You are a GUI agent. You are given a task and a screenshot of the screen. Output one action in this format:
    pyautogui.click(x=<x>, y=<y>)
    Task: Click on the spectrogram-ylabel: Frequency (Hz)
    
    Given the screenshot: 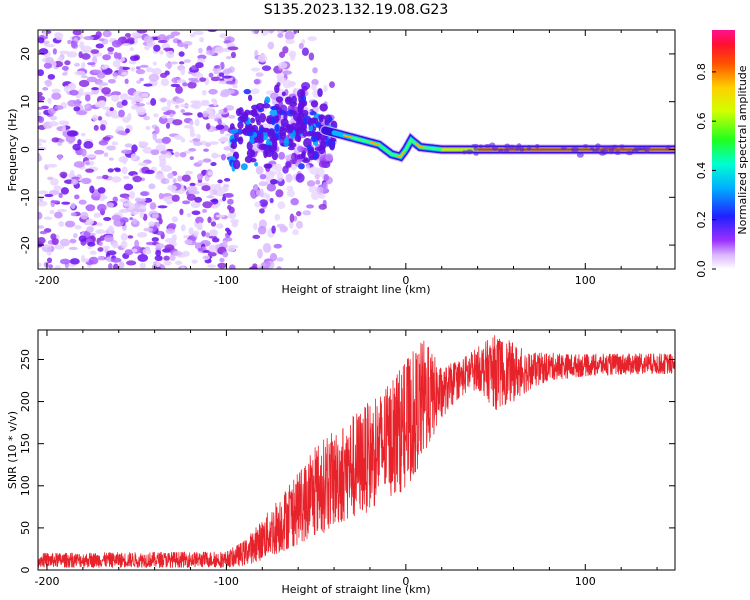 What is the action you would take?
    pyautogui.click(x=12, y=150)
    